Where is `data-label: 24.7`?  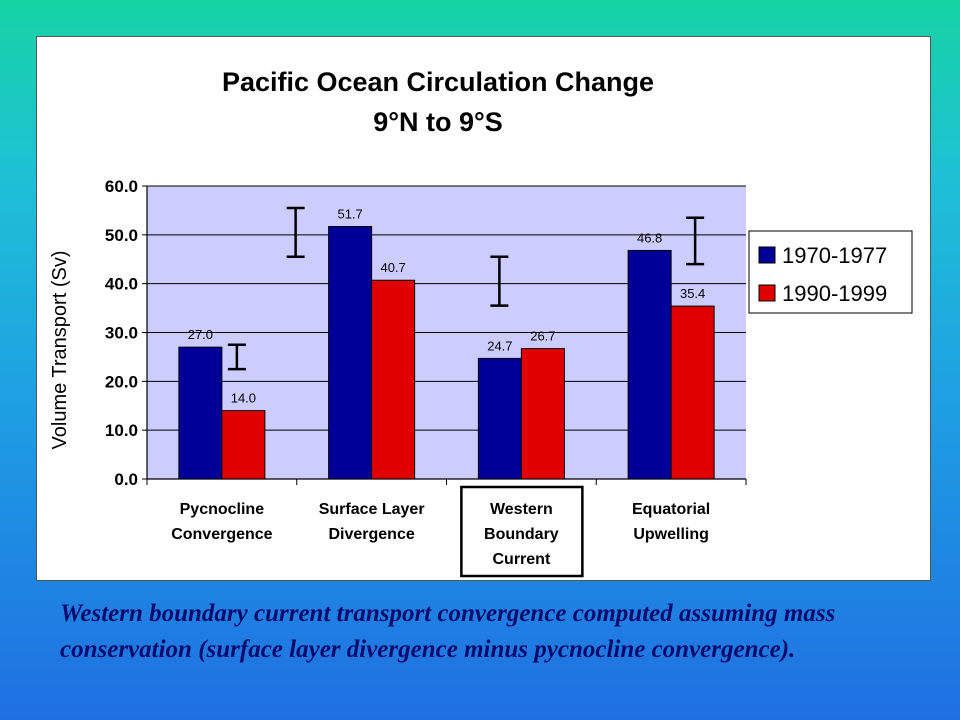 data-label: 24.7 is located at coordinates (499, 345).